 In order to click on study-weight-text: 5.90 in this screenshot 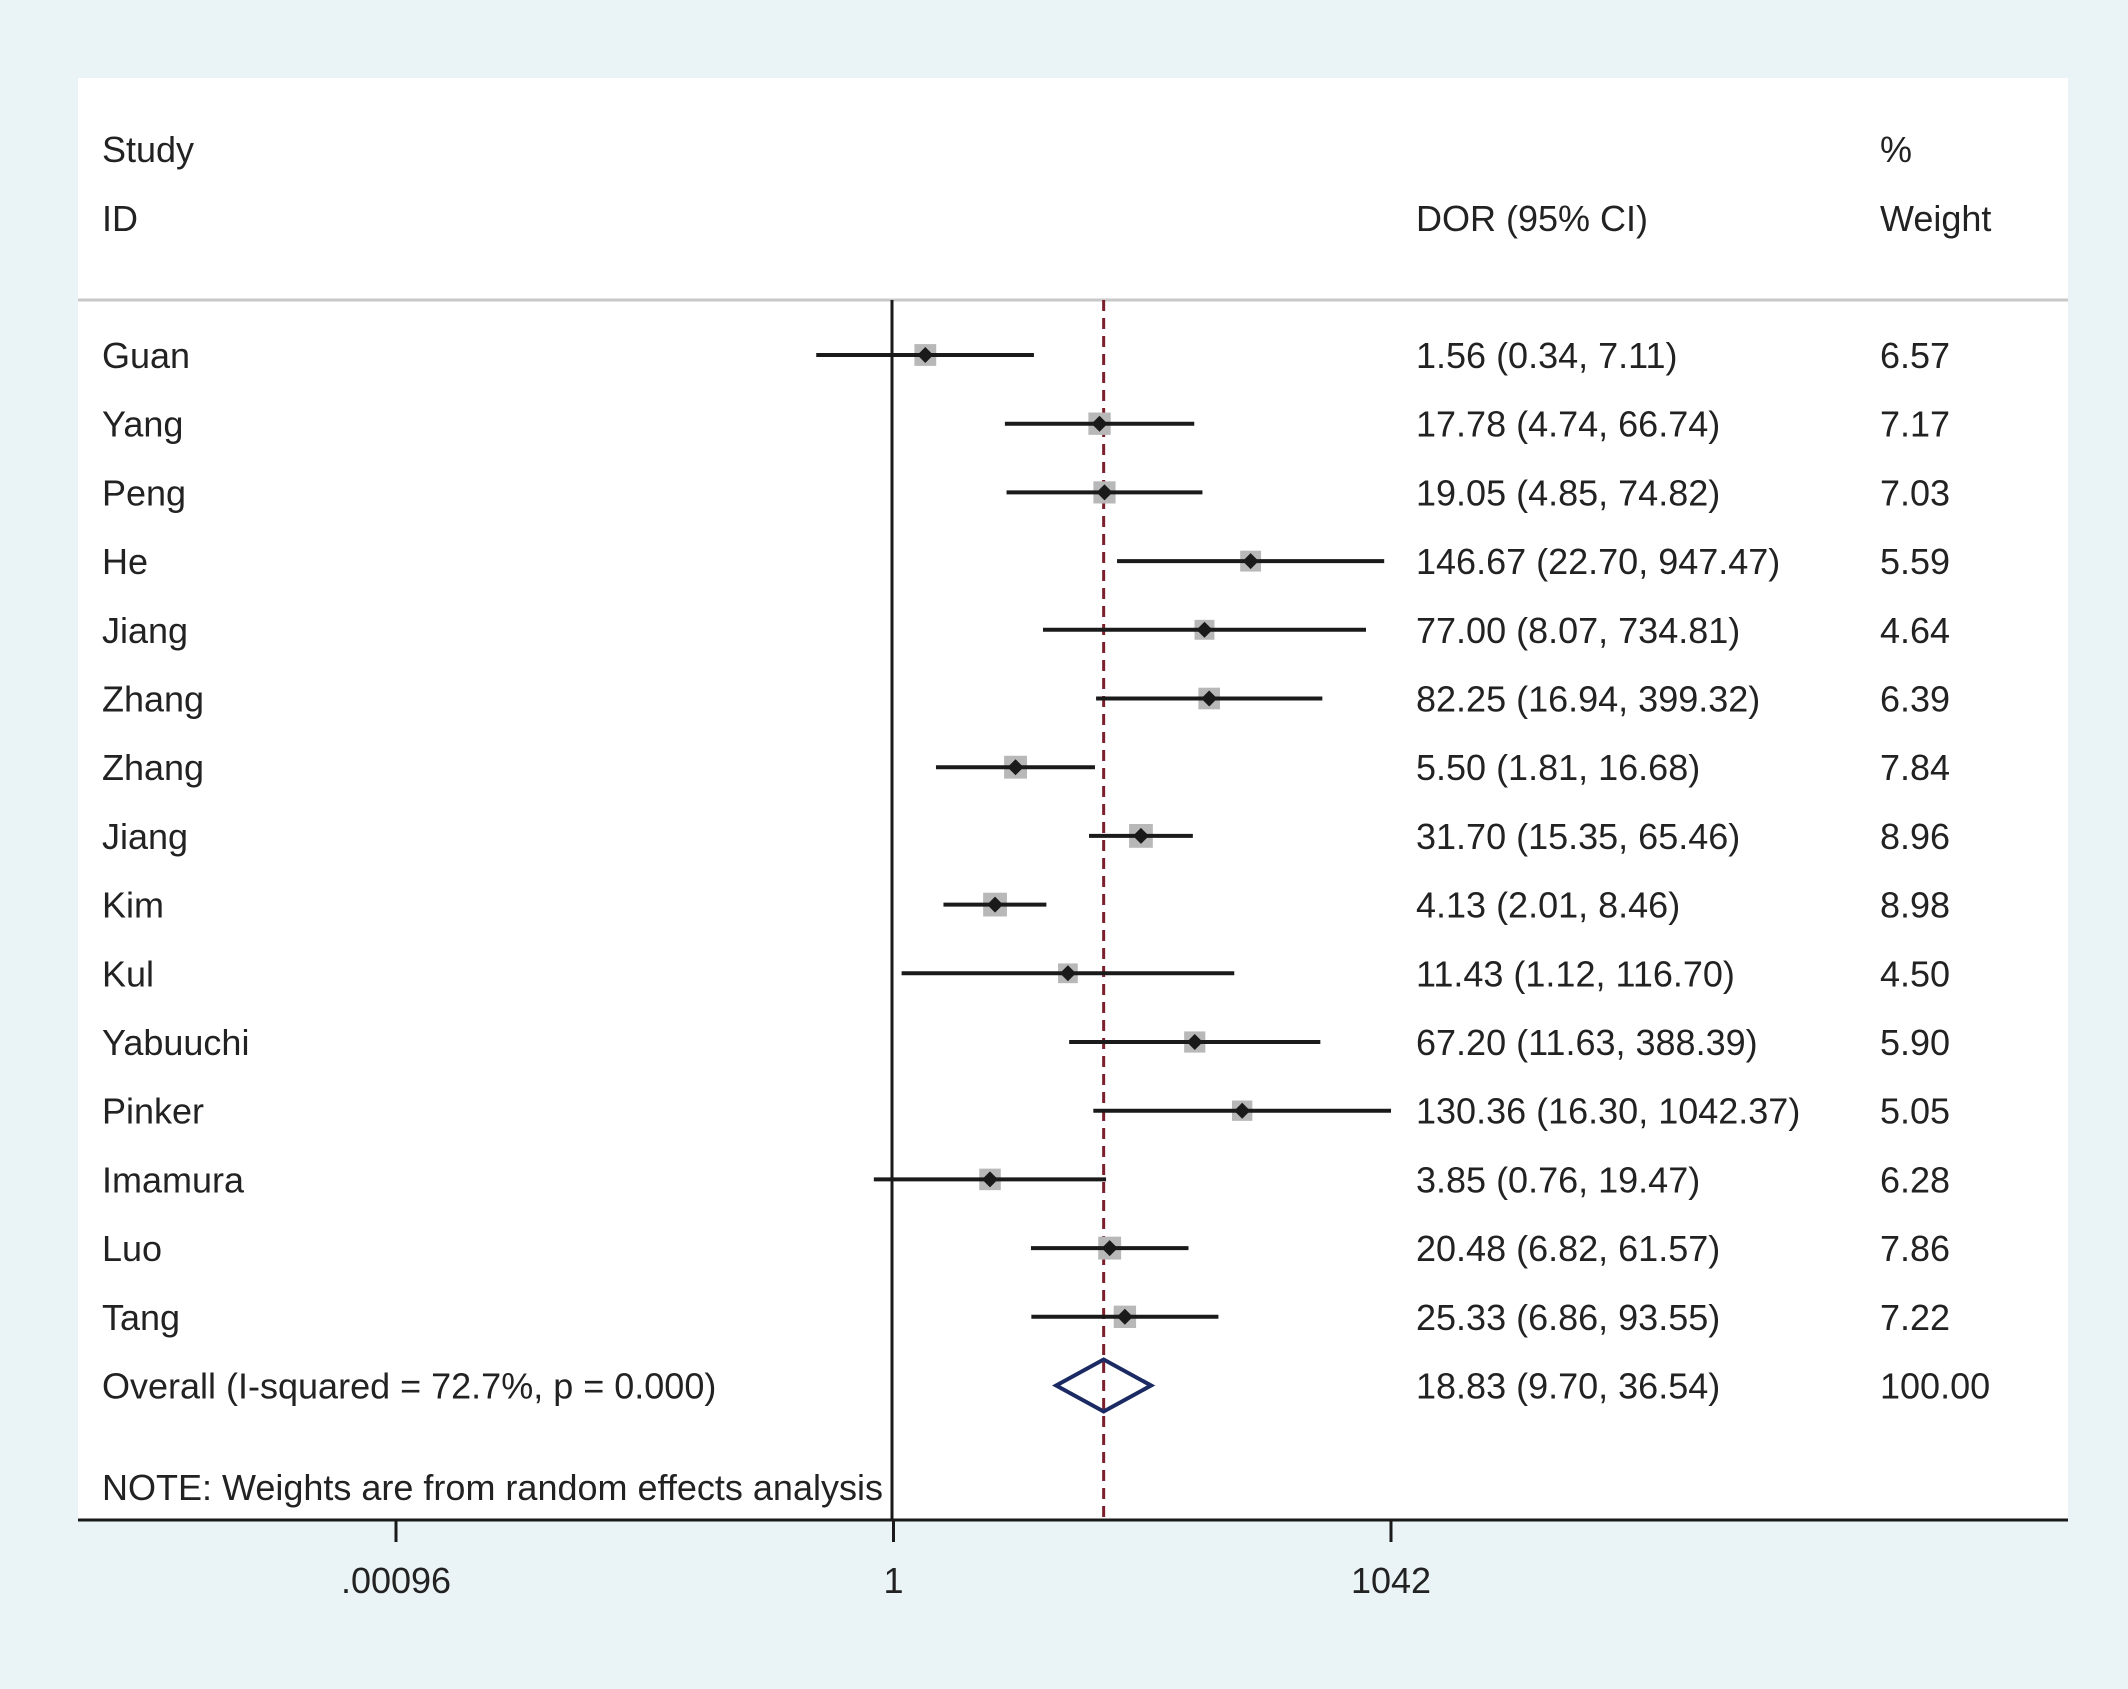, I will do `click(1915, 1042)`.